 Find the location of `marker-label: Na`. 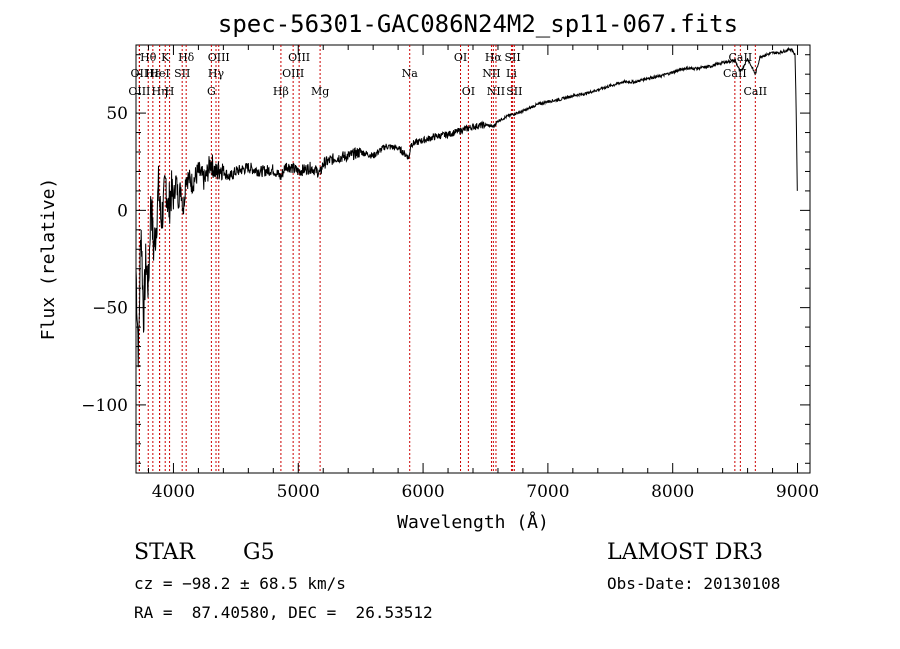

marker-label: Na is located at coordinates (410, 73).